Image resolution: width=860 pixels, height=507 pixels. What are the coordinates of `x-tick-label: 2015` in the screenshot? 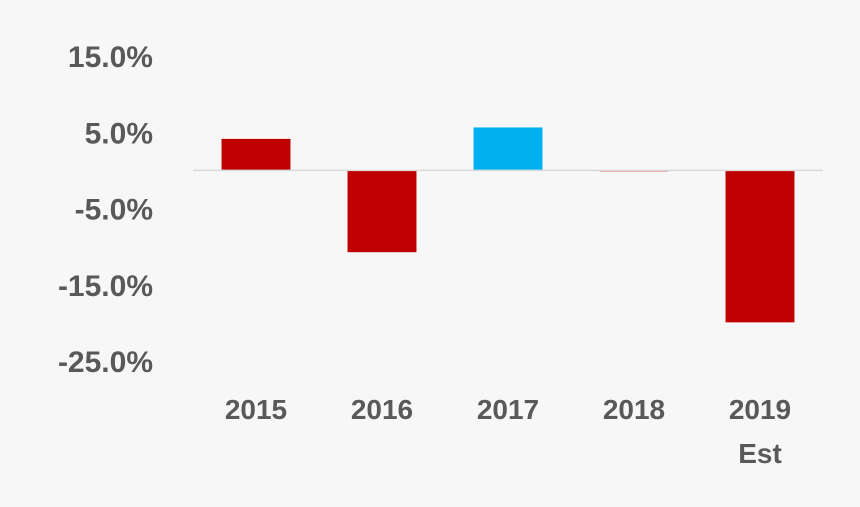 It's located at (256, 409).